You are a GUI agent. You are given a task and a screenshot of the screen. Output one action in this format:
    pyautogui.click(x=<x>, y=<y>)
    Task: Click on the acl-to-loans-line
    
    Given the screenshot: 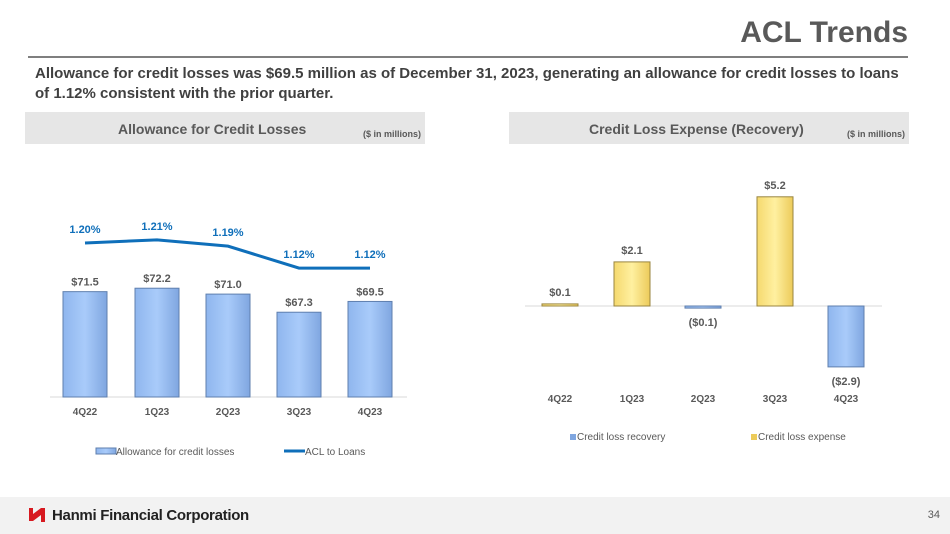 What is the action you would take?
    pyautogui.click(x=227, y=254)
    